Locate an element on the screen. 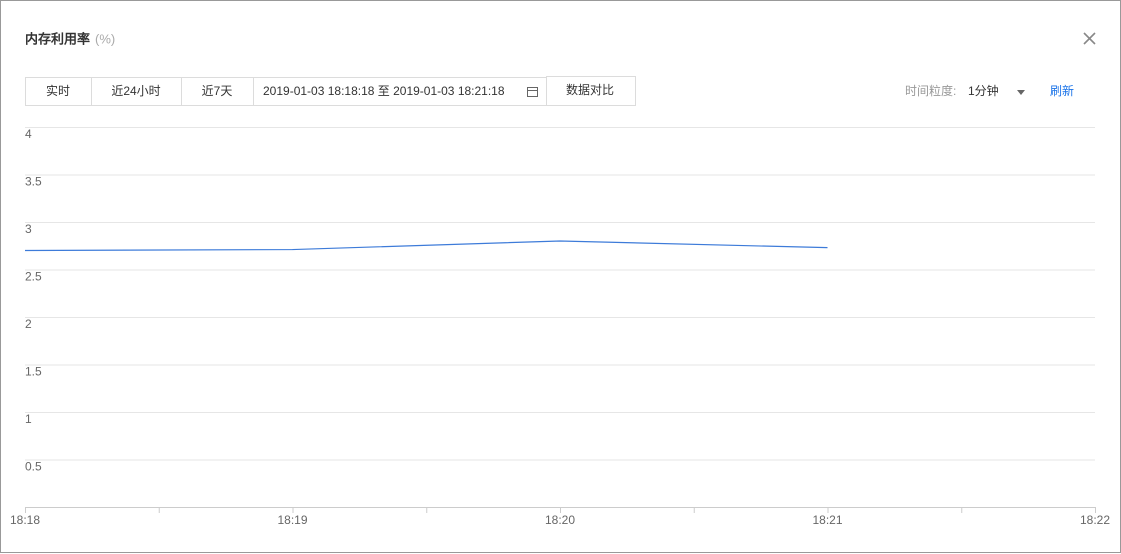  x-tick-label: 18:19 is located at coordinates (292, 520).